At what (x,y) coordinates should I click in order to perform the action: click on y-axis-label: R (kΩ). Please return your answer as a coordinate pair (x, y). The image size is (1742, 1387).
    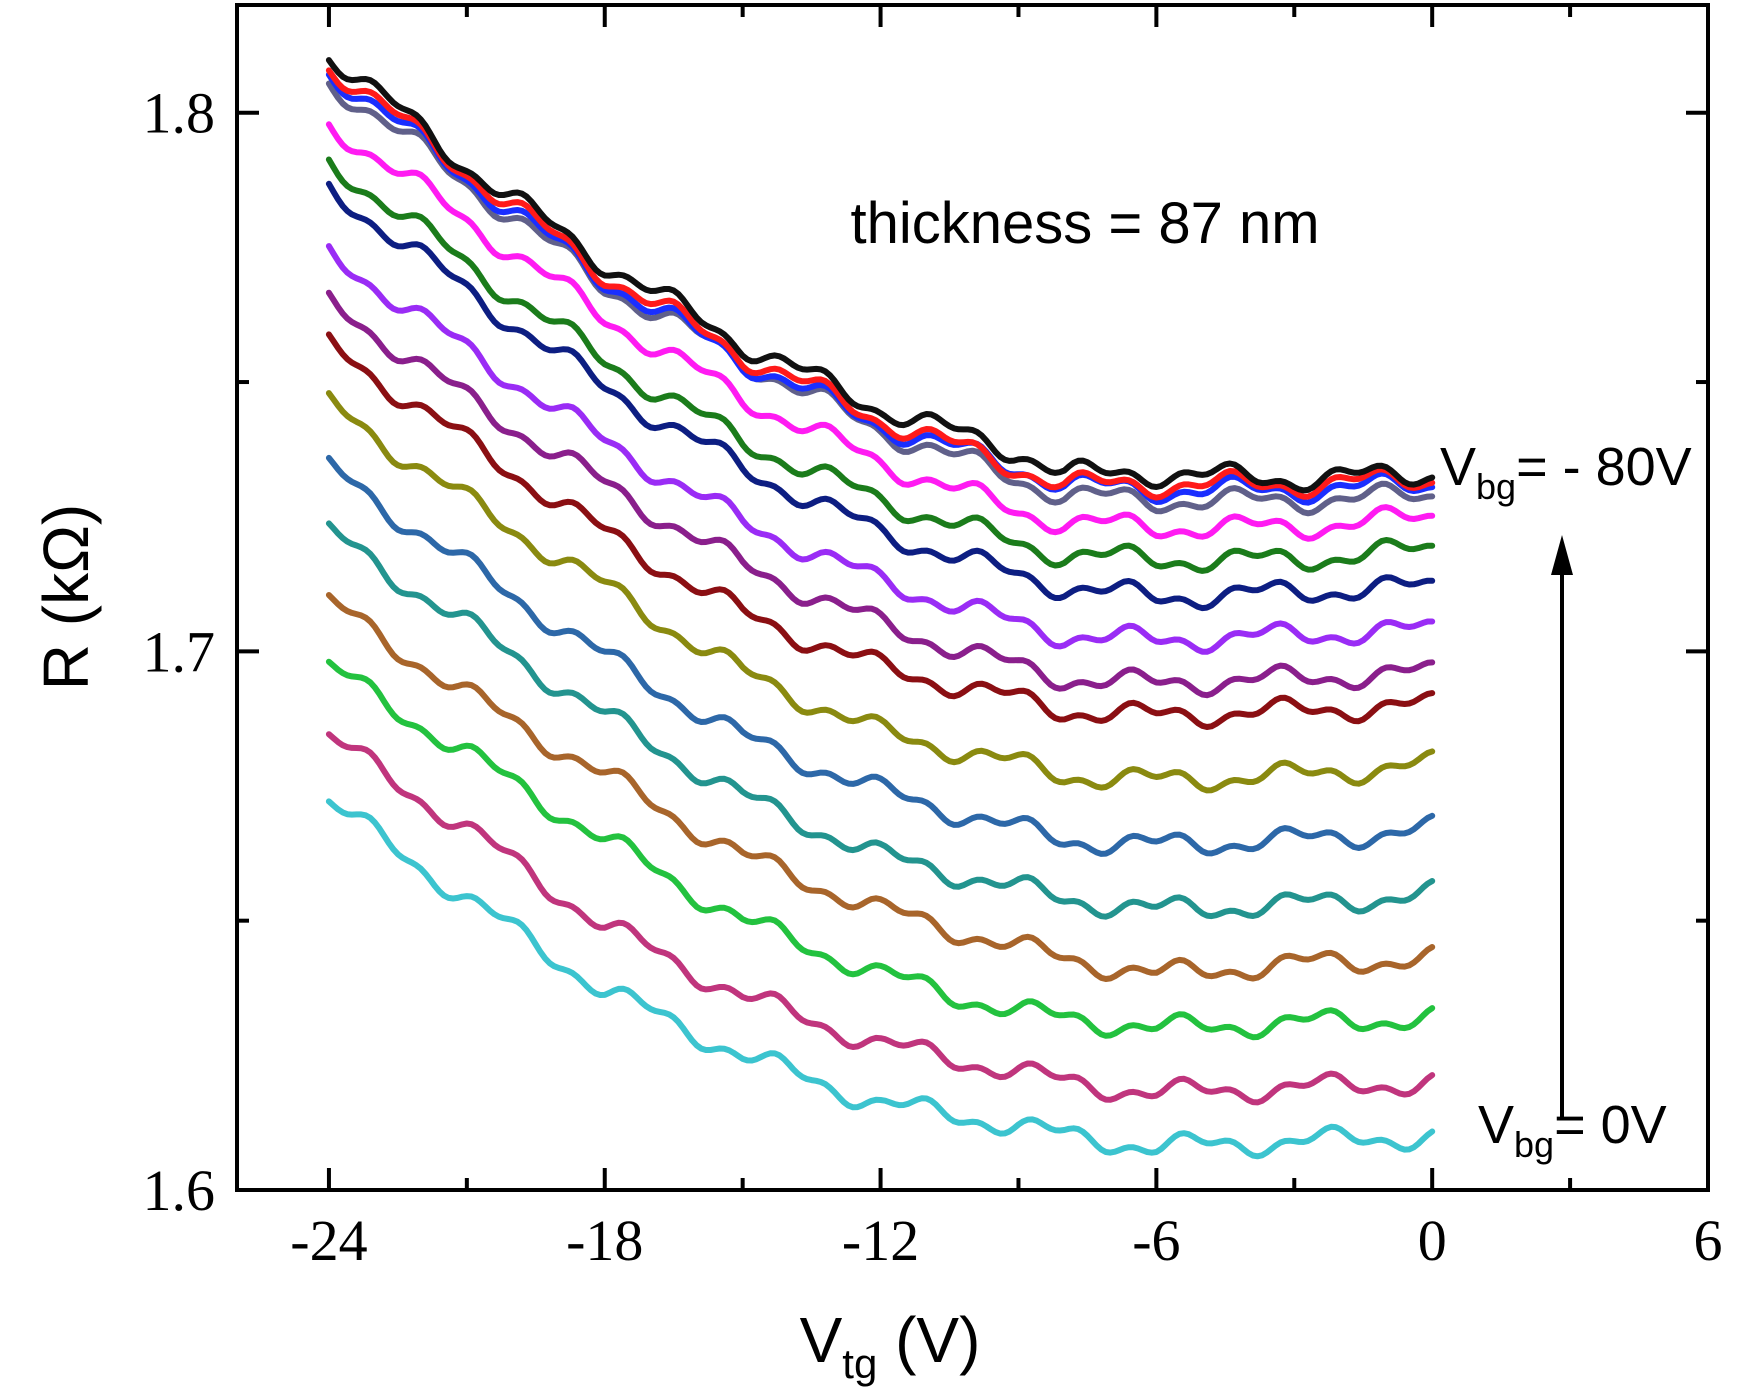
    Looking at the image, I should click on (66, 597).